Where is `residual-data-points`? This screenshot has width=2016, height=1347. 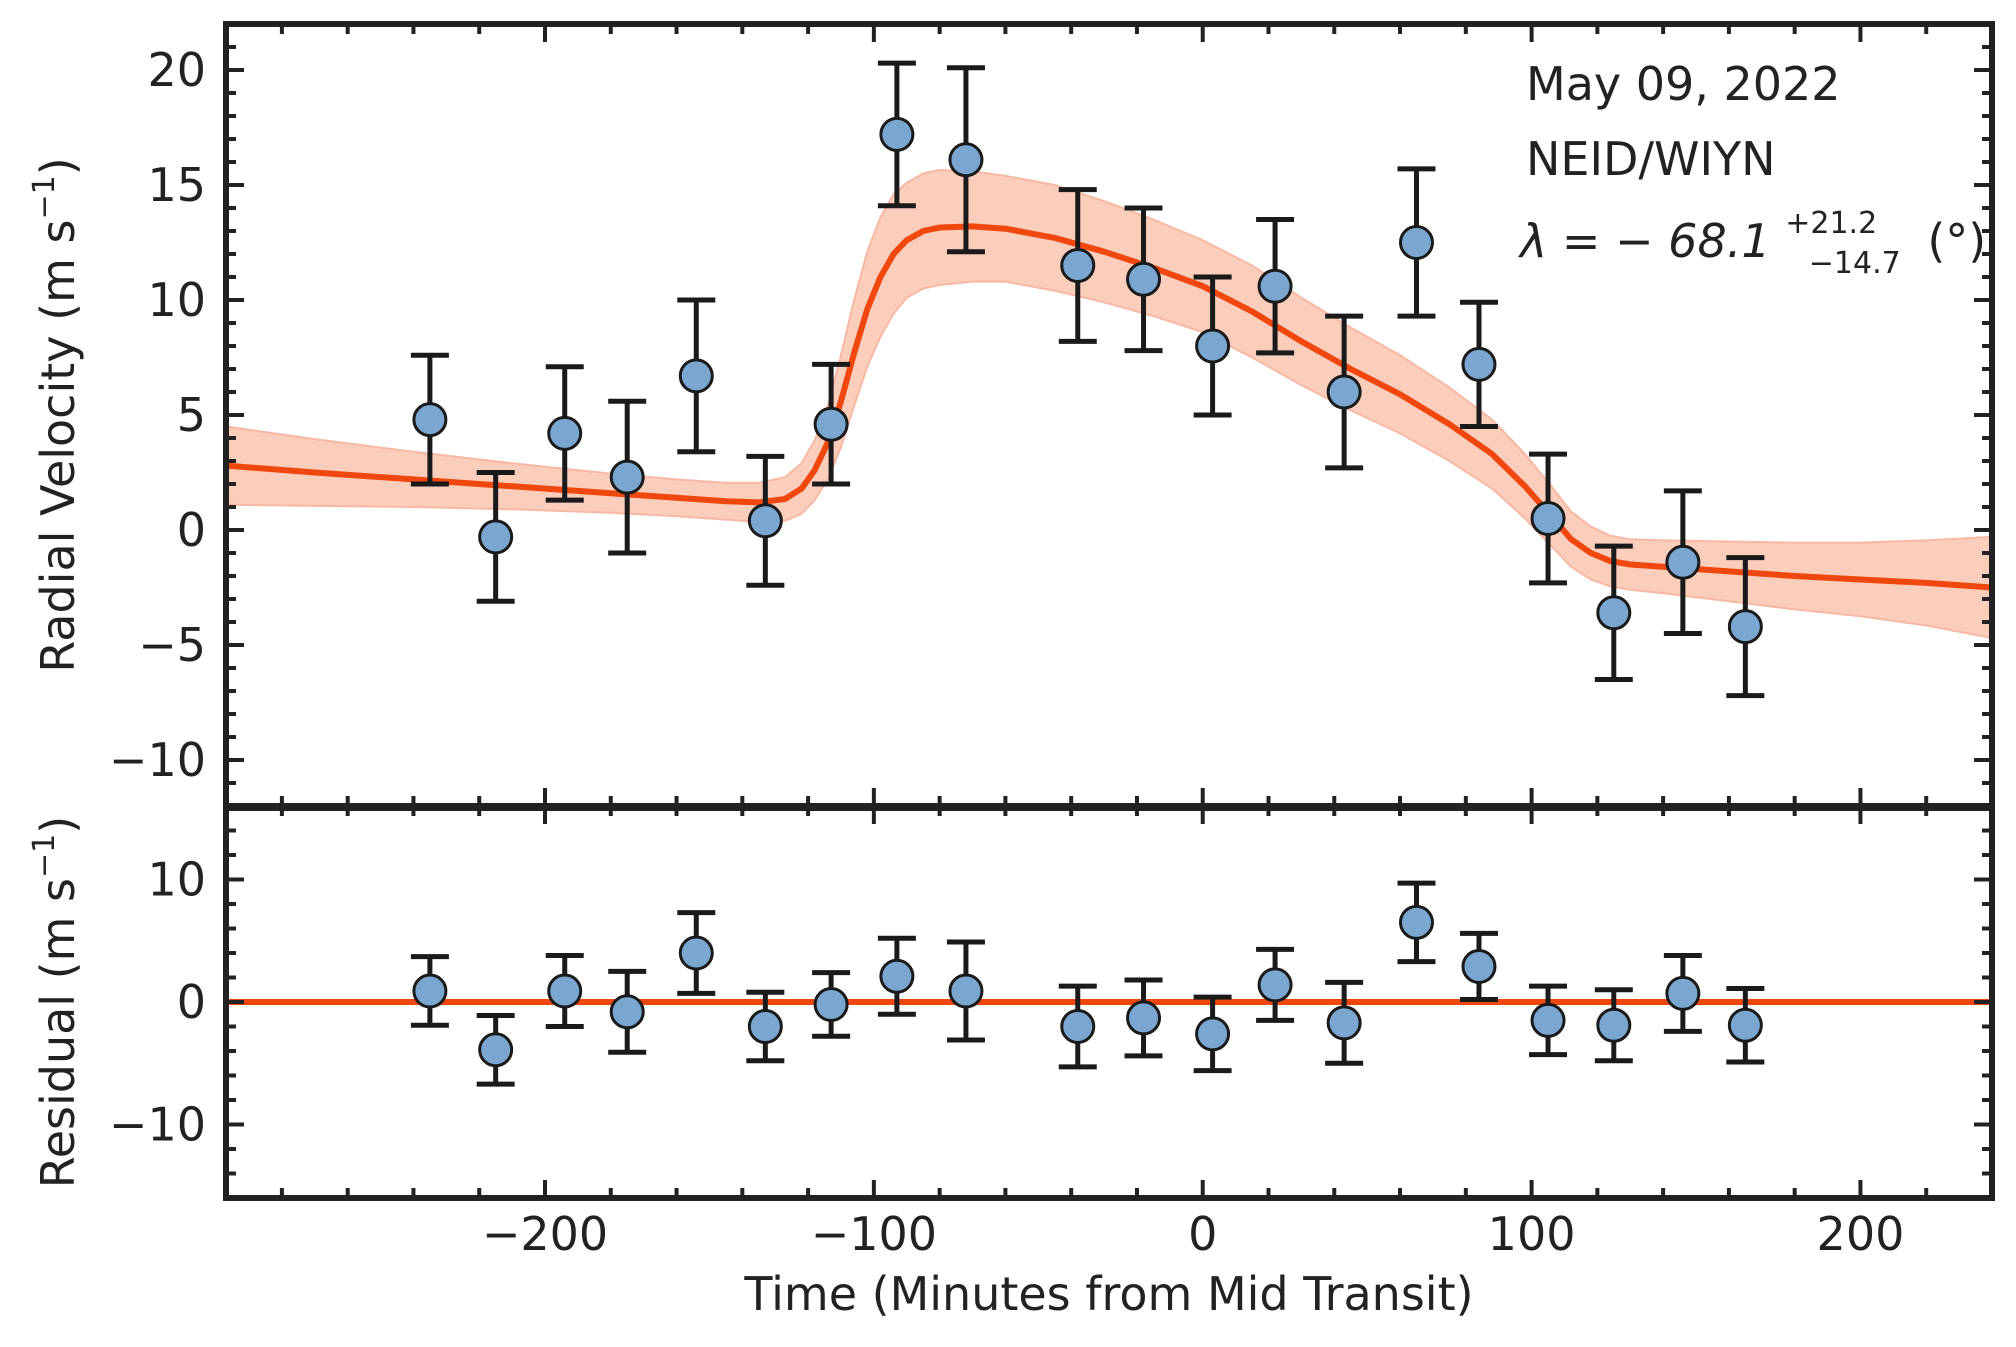 residual-data-points is located at coordinates (1087, 983).